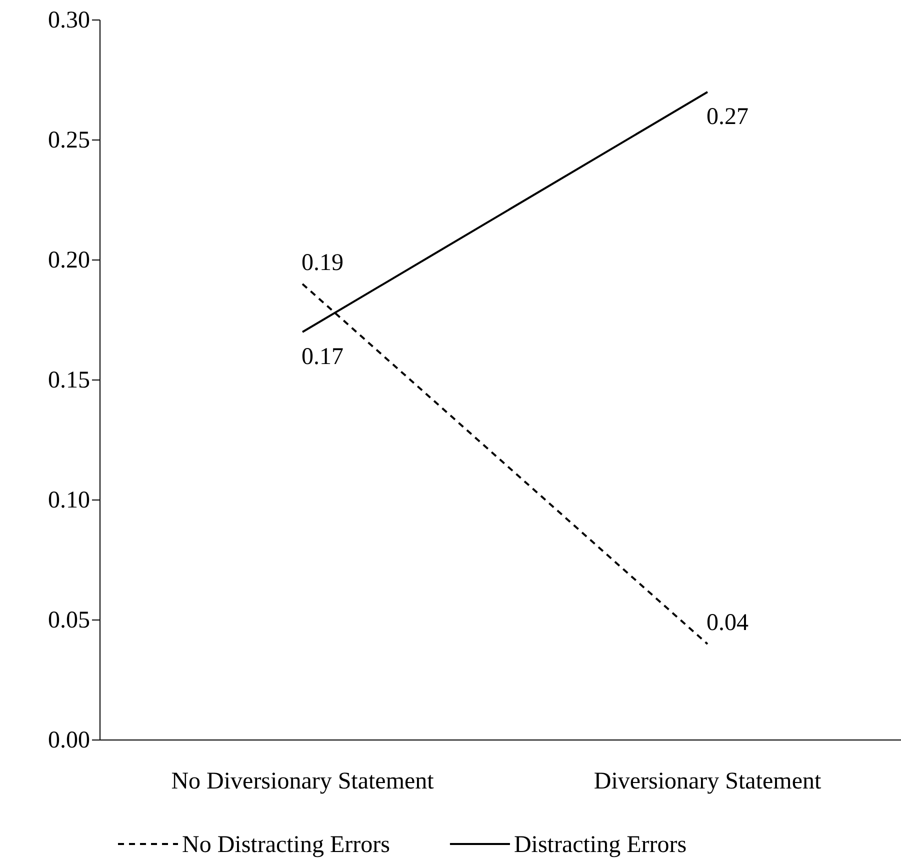  Describe the element at coordinates (69, 741) in the screenshot. I see `y-tick-label: 0.00` at that location.